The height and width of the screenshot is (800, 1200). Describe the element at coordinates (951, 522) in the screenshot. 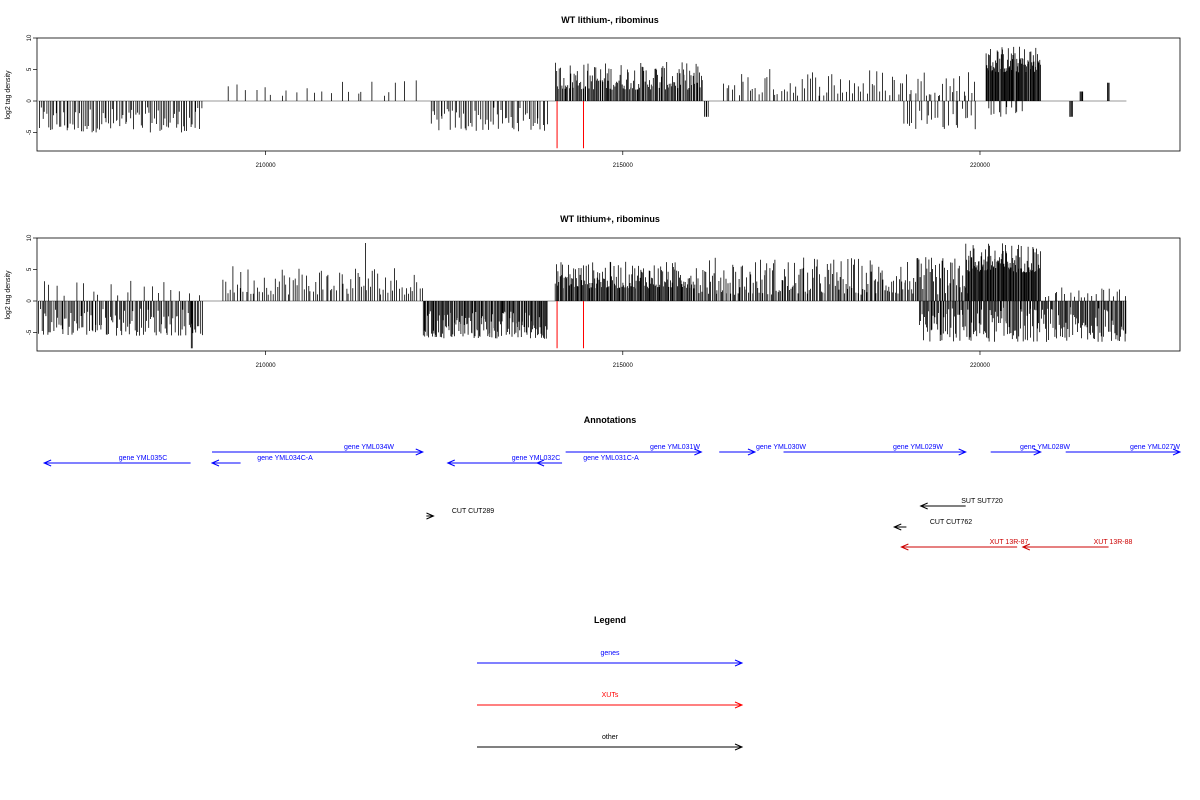

I see `annotation-label: CUT CUT762` at that location.